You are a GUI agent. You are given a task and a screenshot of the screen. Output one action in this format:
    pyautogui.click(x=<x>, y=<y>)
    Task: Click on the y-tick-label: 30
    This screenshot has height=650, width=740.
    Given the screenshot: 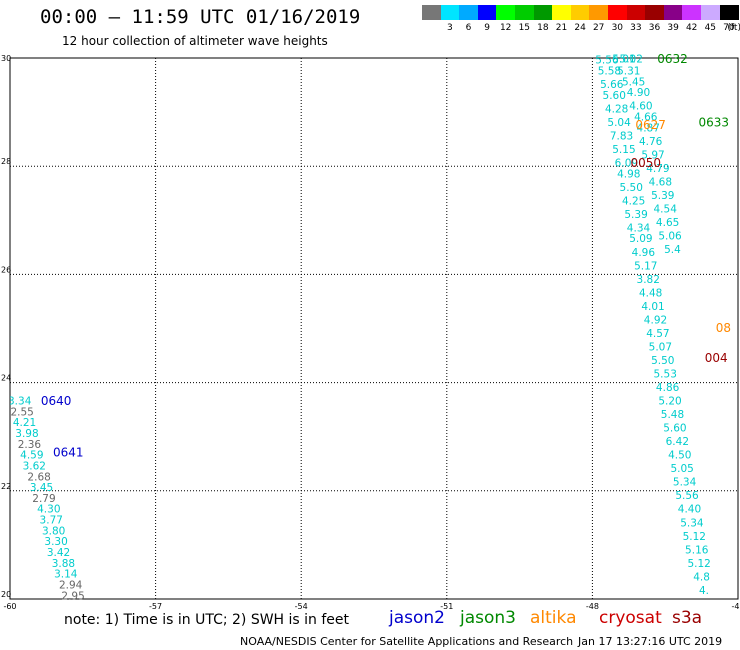 What is the action you would take?
    pyautogui.click(x=6, y=58)
    